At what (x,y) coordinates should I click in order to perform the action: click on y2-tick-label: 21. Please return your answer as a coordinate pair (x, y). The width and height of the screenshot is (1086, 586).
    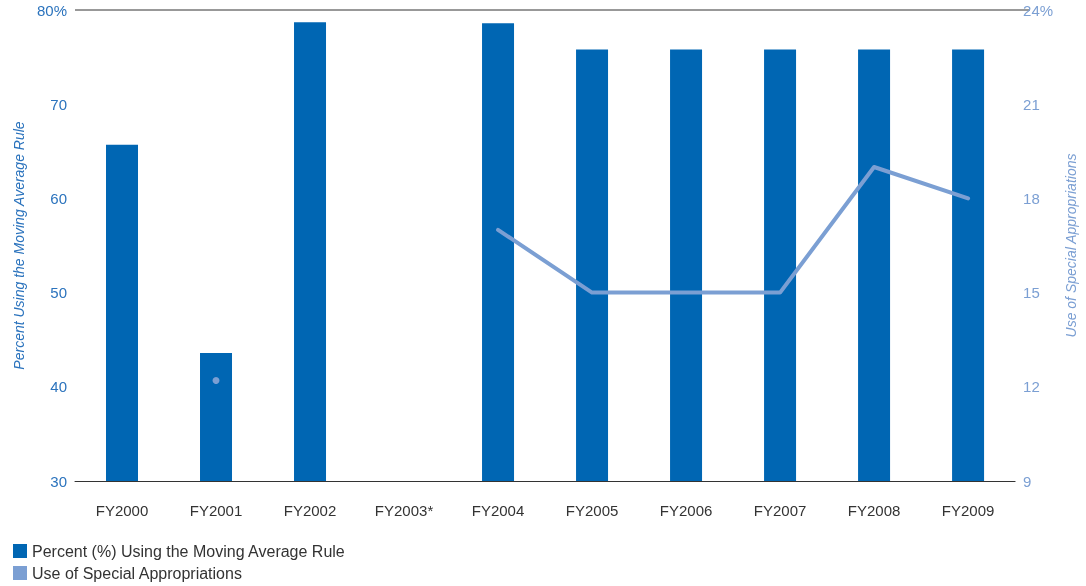
    Looking at the image, I should click on (1031, 104).